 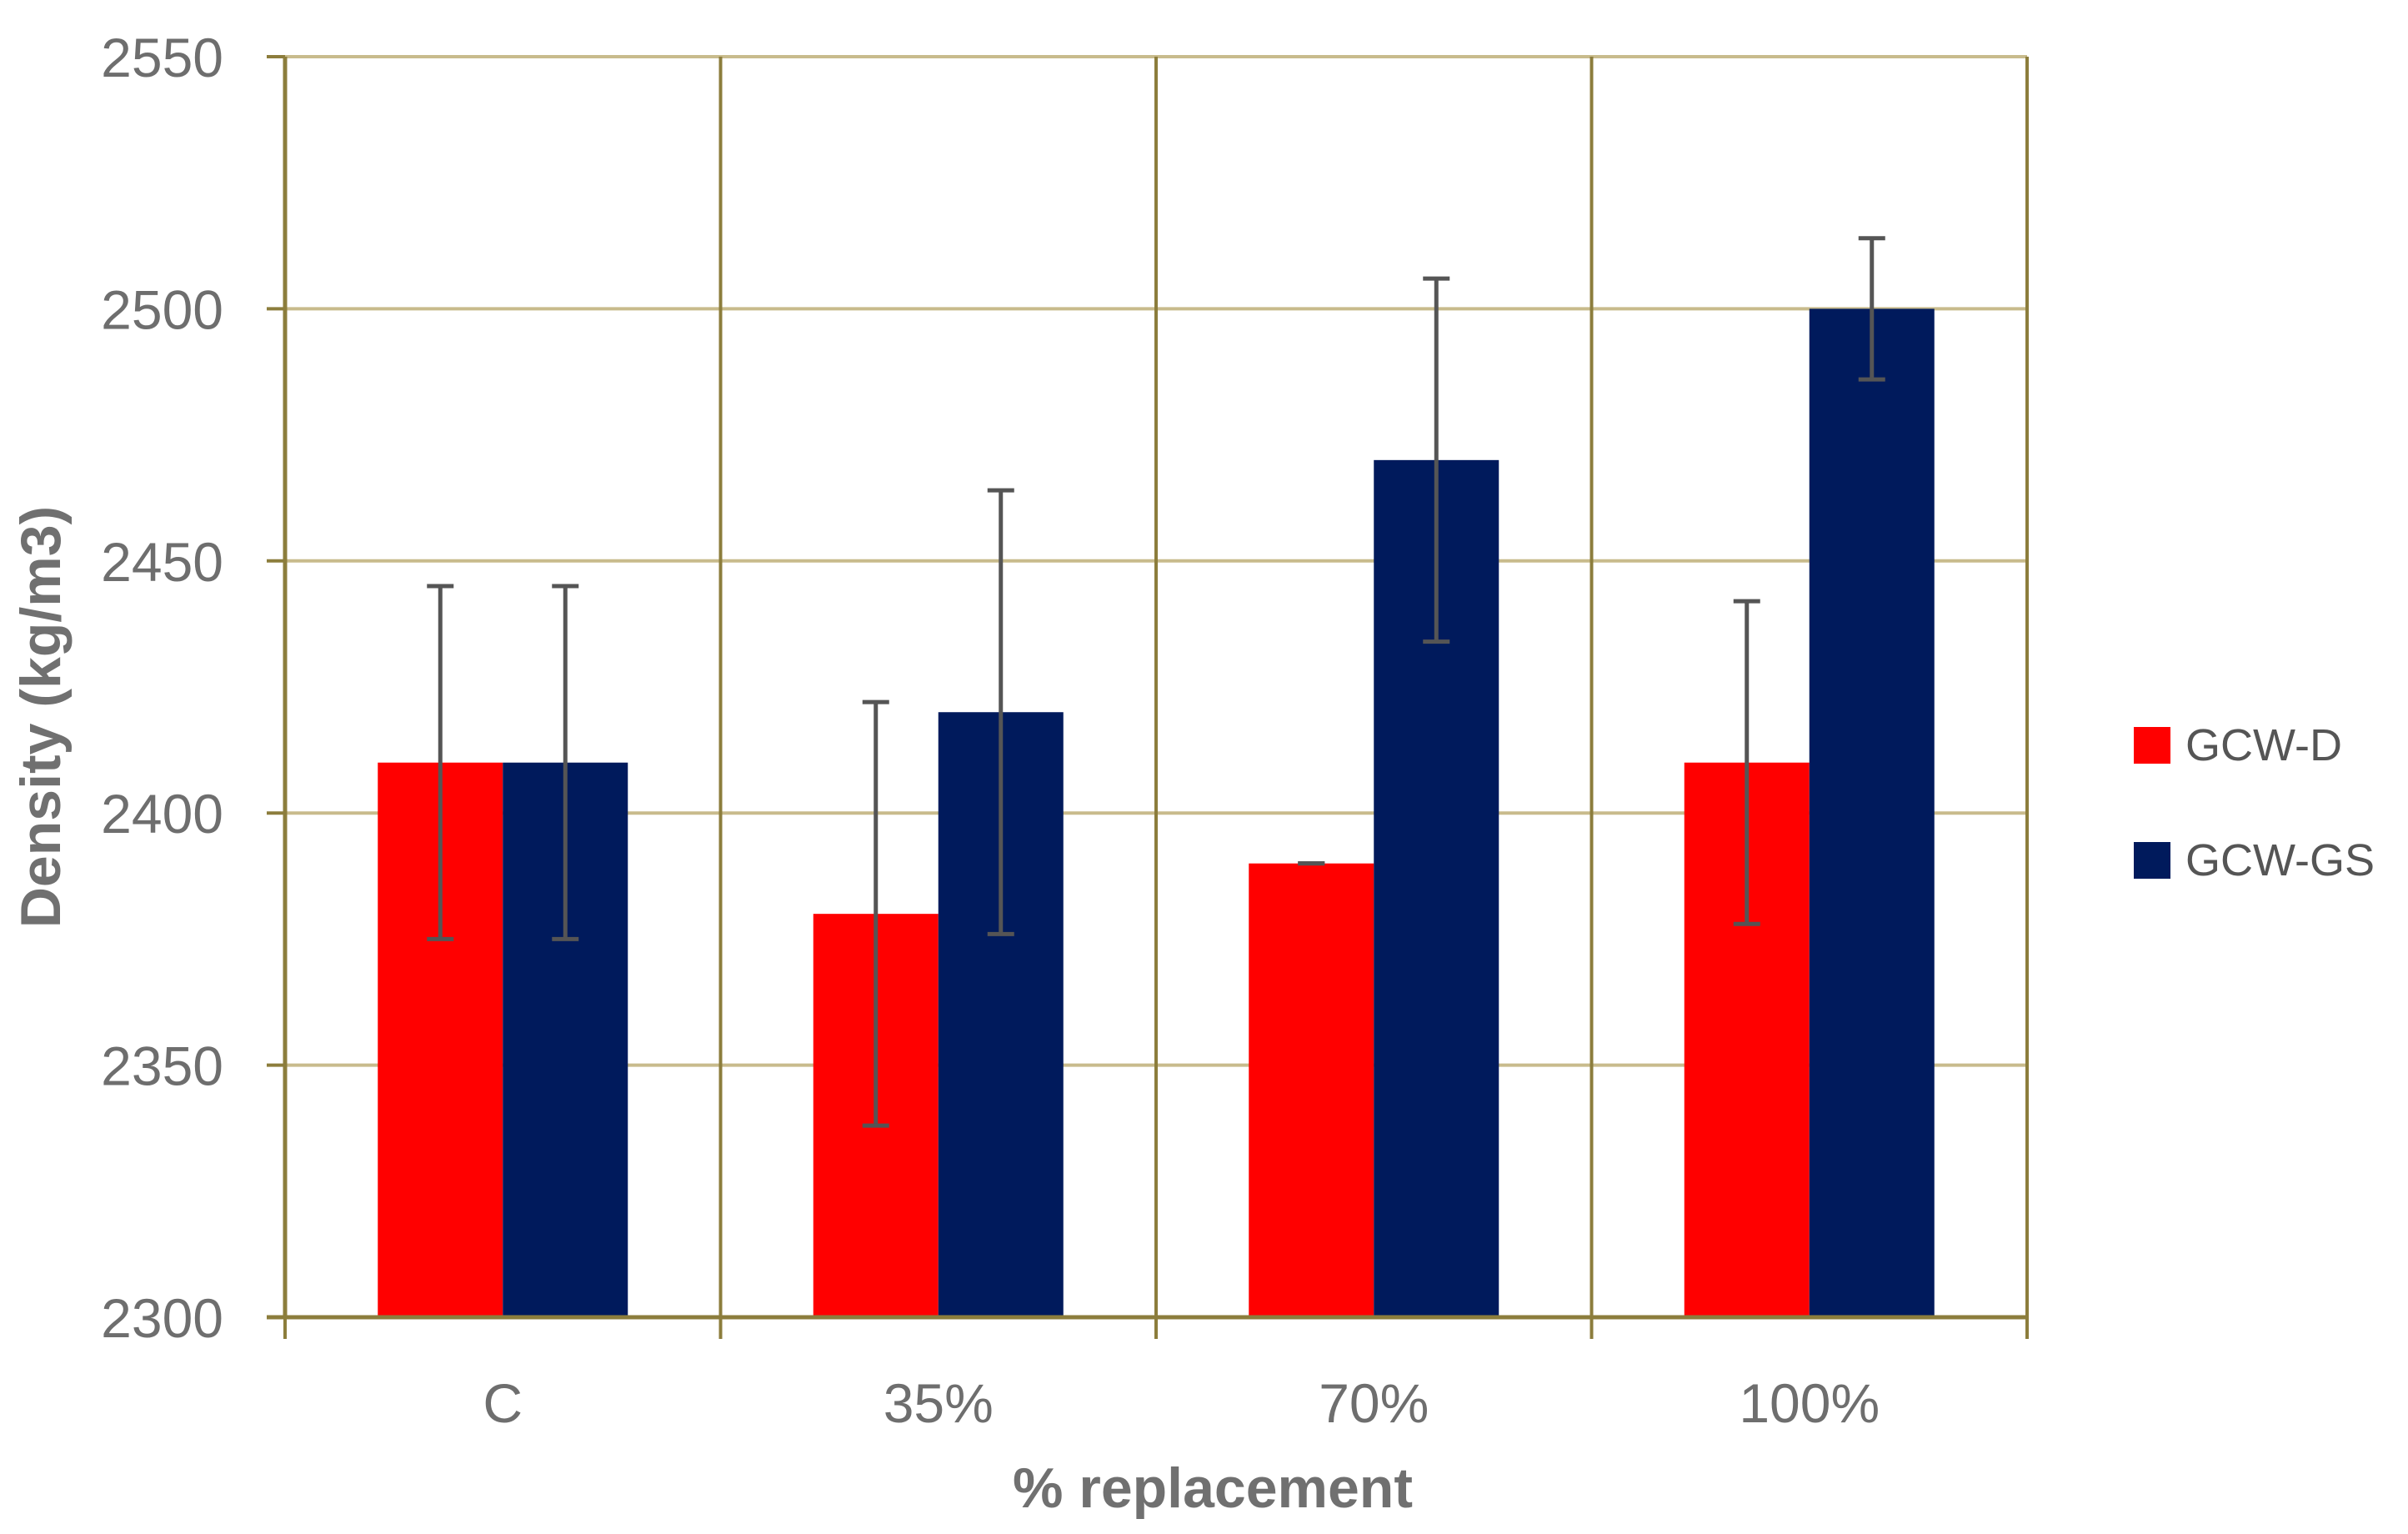 What do you see at coordinates (2254, 803) in the screenshot?
I see `legend: GCW-D GCW-GS` at bounding box center [2254, 803].